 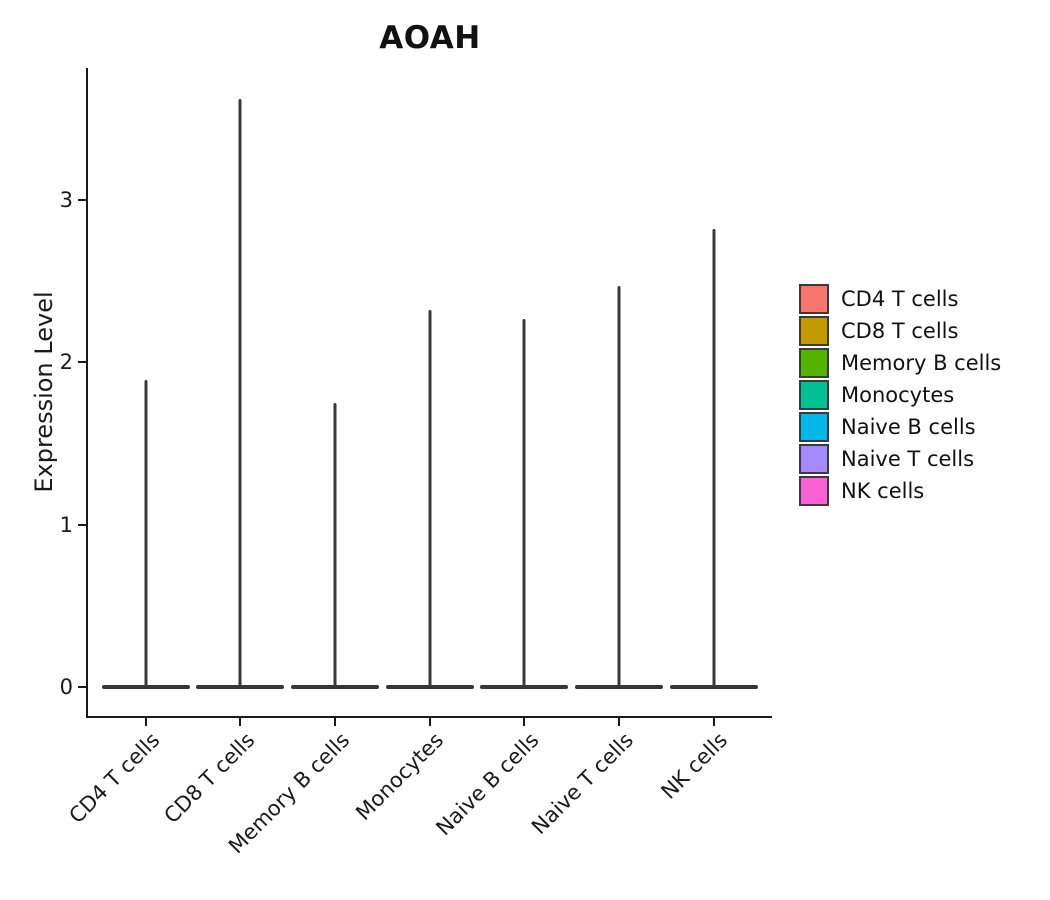 I want to click on legend-item: Monocytes, so click(x=876, y=395).